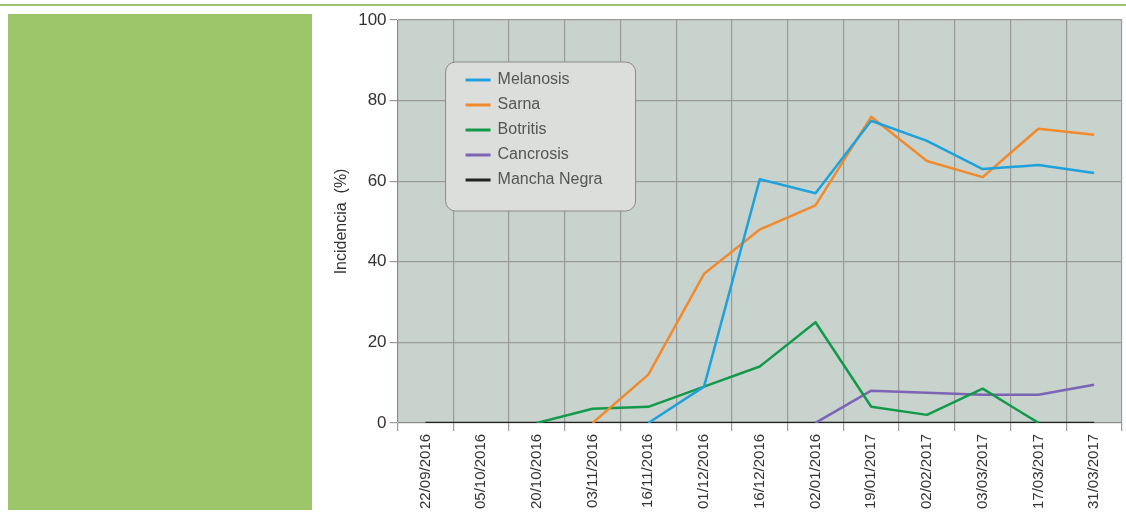 Image resolution: width=1126 pixels, height=517 pixels. I want to click on x-tick-label: 16/12/2016, so click(758, 471).